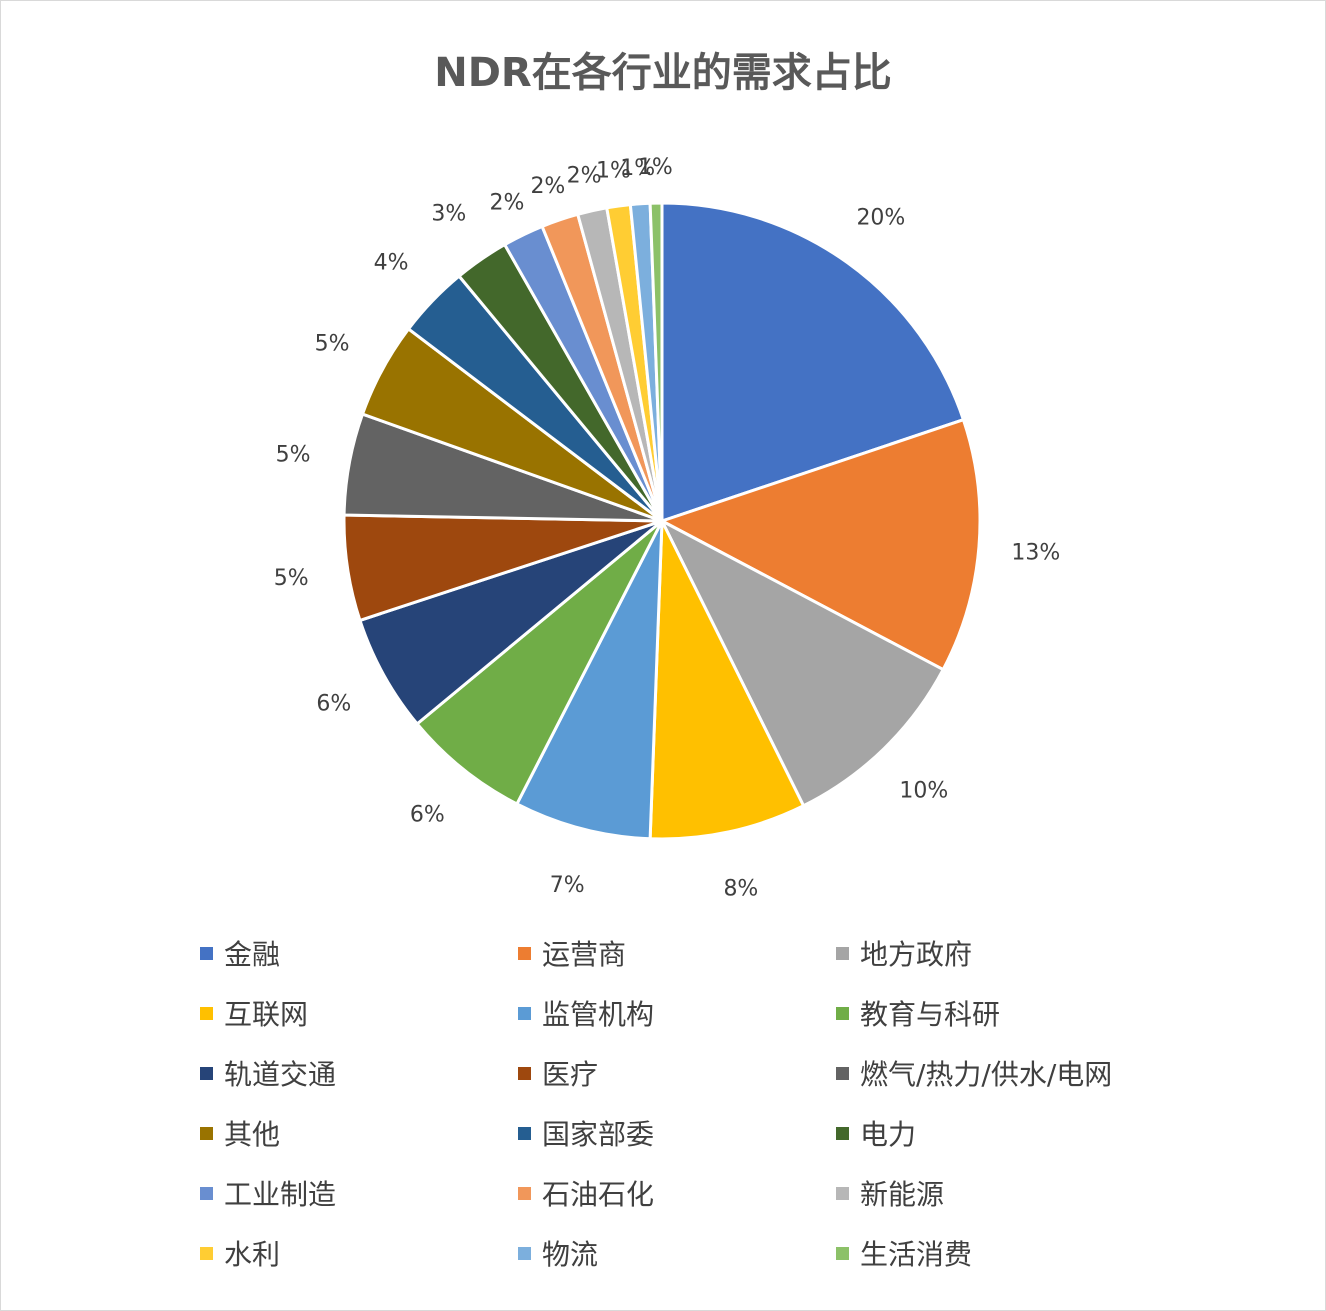 The image size is (1326, 1311). What do you see at coordinates (280, 1194) in the screenshot?
I see `legend-label: 工业制造` at bounding box center [280, 1194].